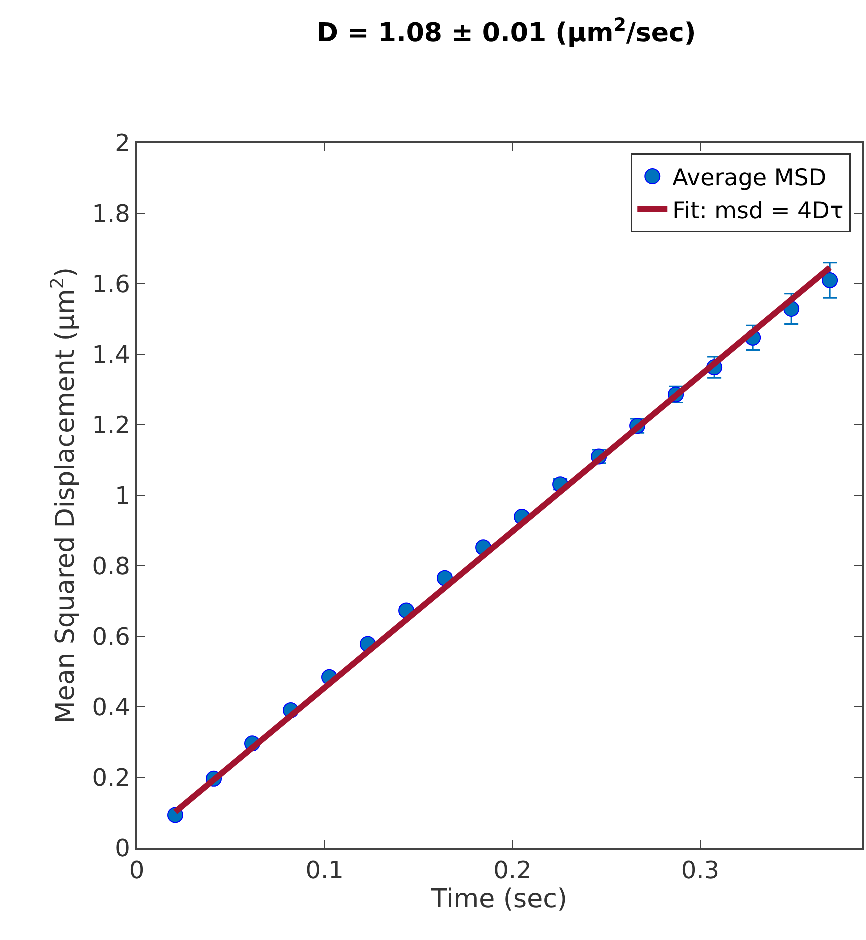 This screenshot has width=866, height=940. I want to click on x-tick-label: 0.2, so click(513, 870).